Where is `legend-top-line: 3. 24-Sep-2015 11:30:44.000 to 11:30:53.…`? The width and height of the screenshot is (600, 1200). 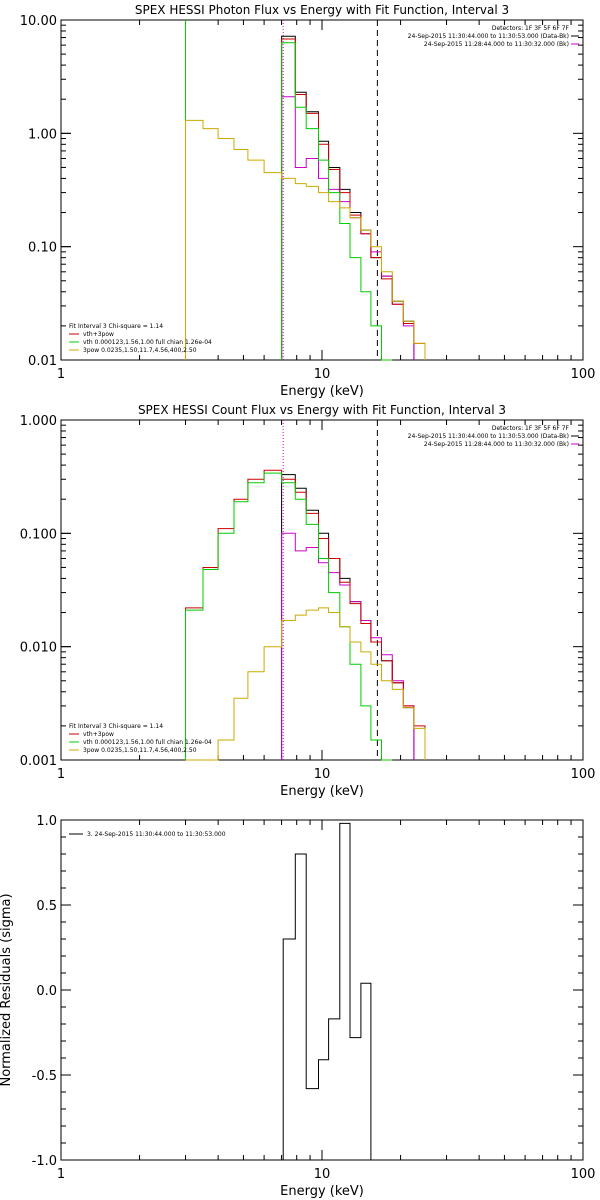
legend-top-line: 3. 24-Sep-2015 11:30:44.000 to 11:30:53.… is located at coordinates (156, 834).